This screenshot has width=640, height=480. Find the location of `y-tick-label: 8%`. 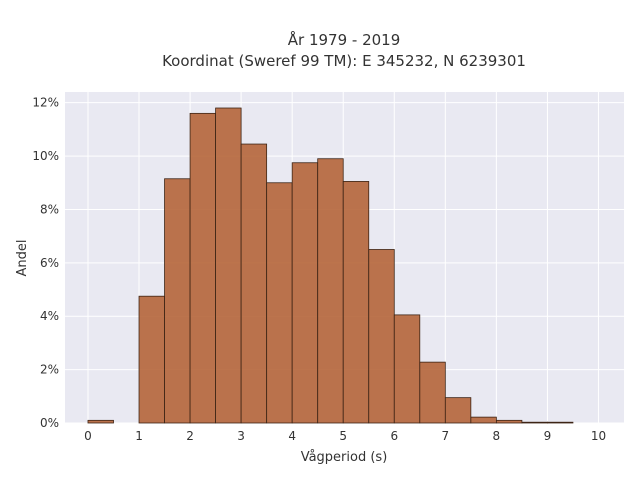

y-tick-label: 8% is located at coordinates (49, 209).